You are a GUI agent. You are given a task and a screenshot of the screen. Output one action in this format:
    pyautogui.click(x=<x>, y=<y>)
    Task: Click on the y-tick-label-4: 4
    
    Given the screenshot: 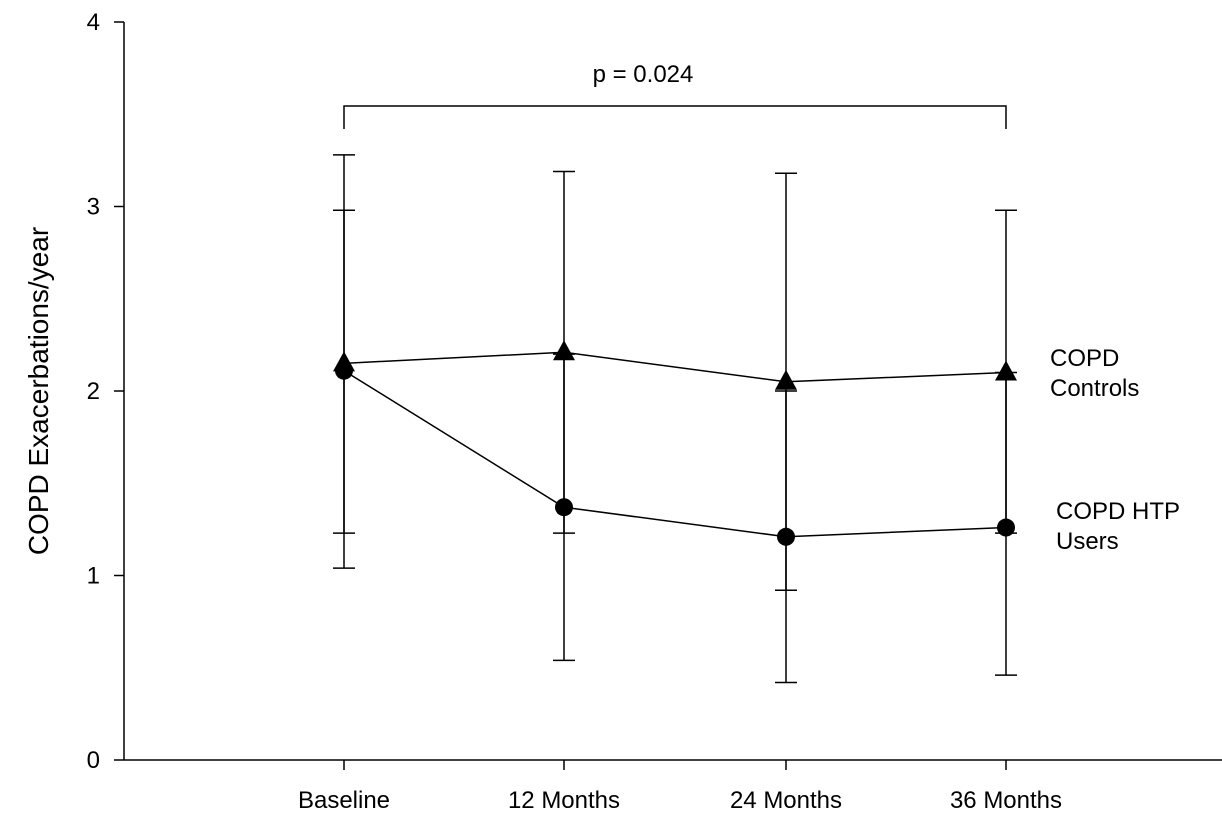 What is the action you would take?
    pyautogui.click(x=93, y=22)
    